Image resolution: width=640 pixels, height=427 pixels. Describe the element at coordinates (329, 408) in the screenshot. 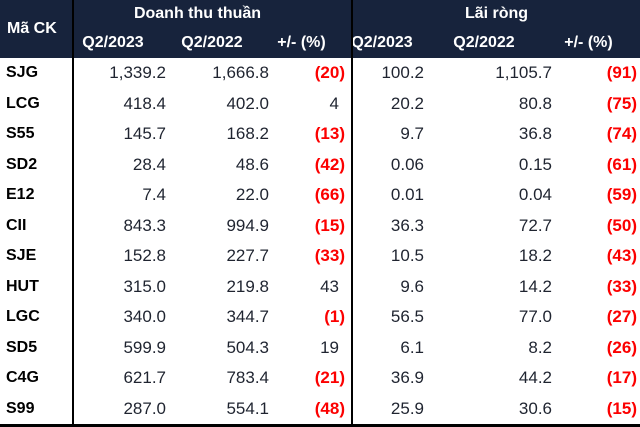

I see `revenue-change-pct: (48)` at that location.